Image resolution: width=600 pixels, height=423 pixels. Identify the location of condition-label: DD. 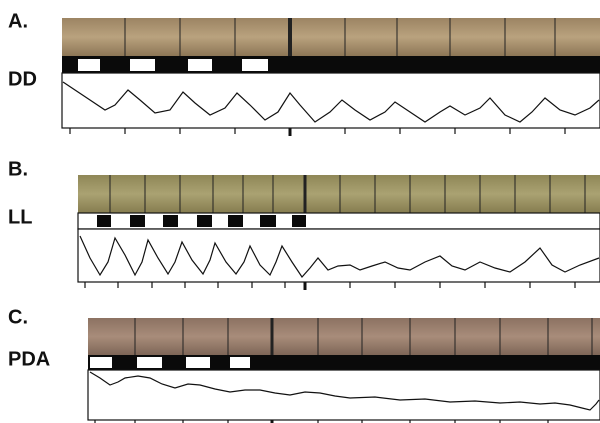
(22, 79).